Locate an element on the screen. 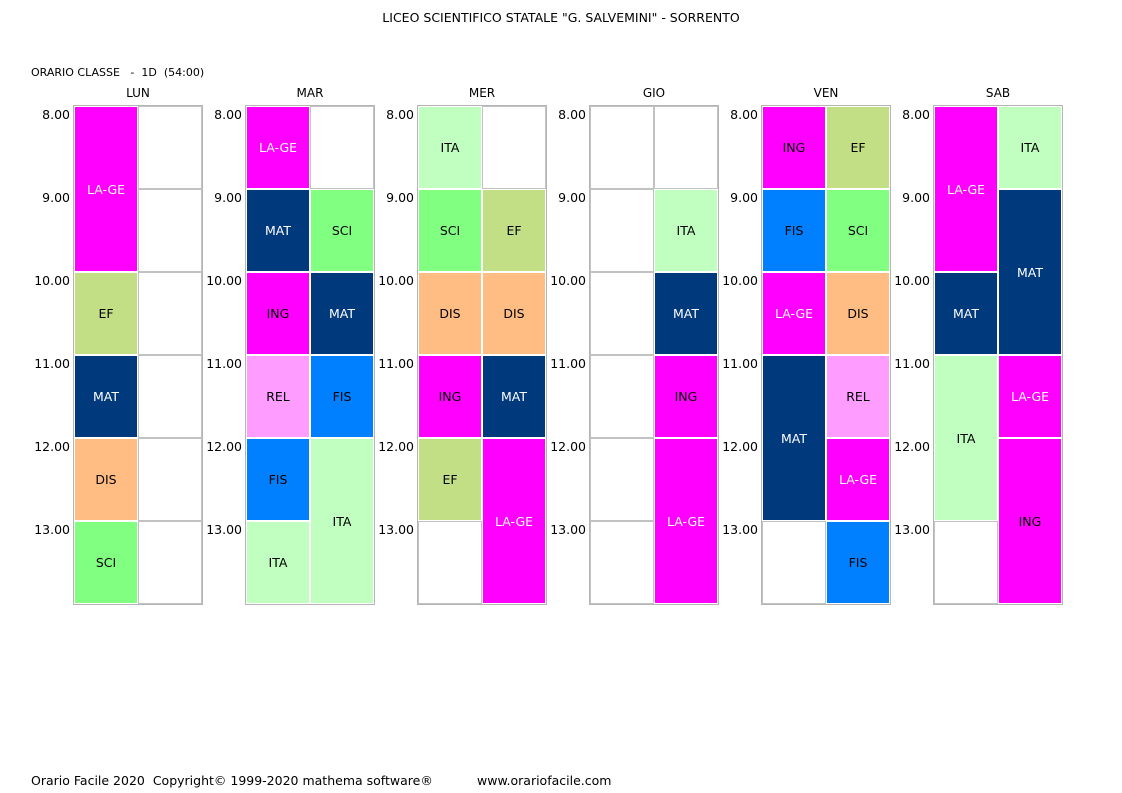 This screenshot has width=1122, height=793. class-label: ORARIO CLASSE - 1D (54:00) is located at coordinates (118, 72).